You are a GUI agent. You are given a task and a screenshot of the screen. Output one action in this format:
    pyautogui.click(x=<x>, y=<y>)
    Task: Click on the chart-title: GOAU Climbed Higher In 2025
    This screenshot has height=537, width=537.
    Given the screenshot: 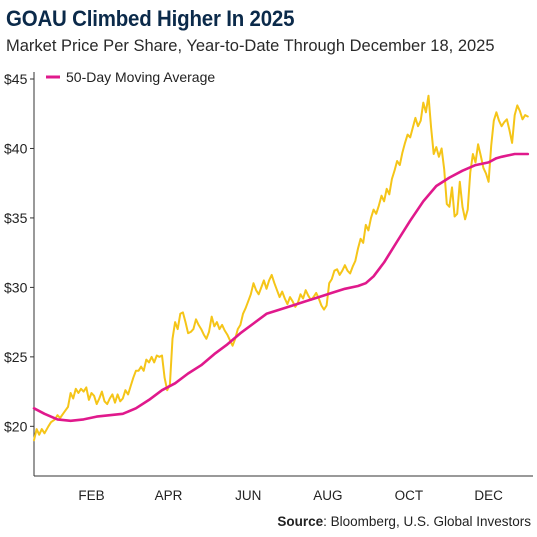 What is the action you would take?
    pyautogui.click(x=150, y=18)
    